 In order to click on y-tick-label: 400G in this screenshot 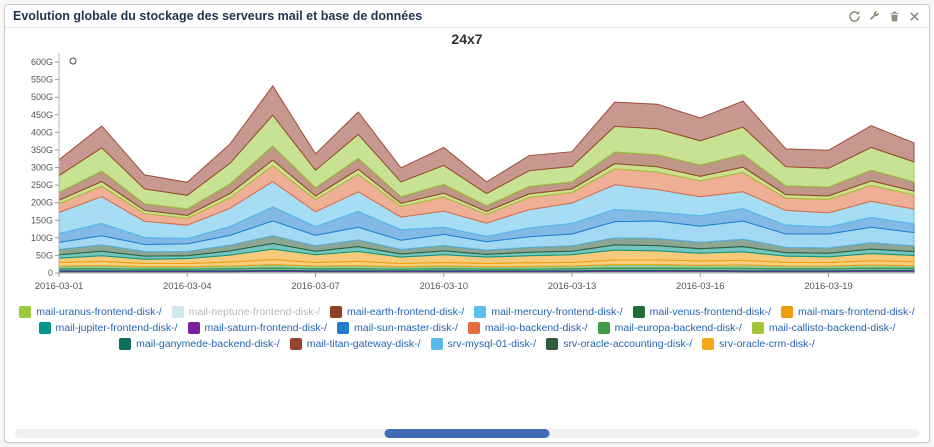, I will do `click(42, 132)`.